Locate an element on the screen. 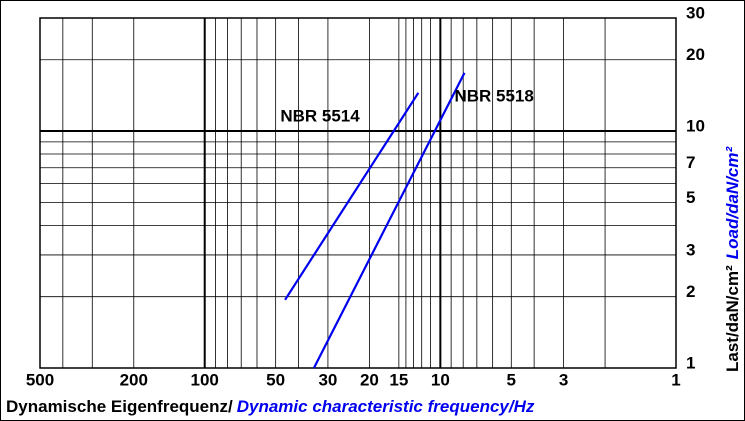  x-tick-label: 500 is located at coordinates (40, 379).